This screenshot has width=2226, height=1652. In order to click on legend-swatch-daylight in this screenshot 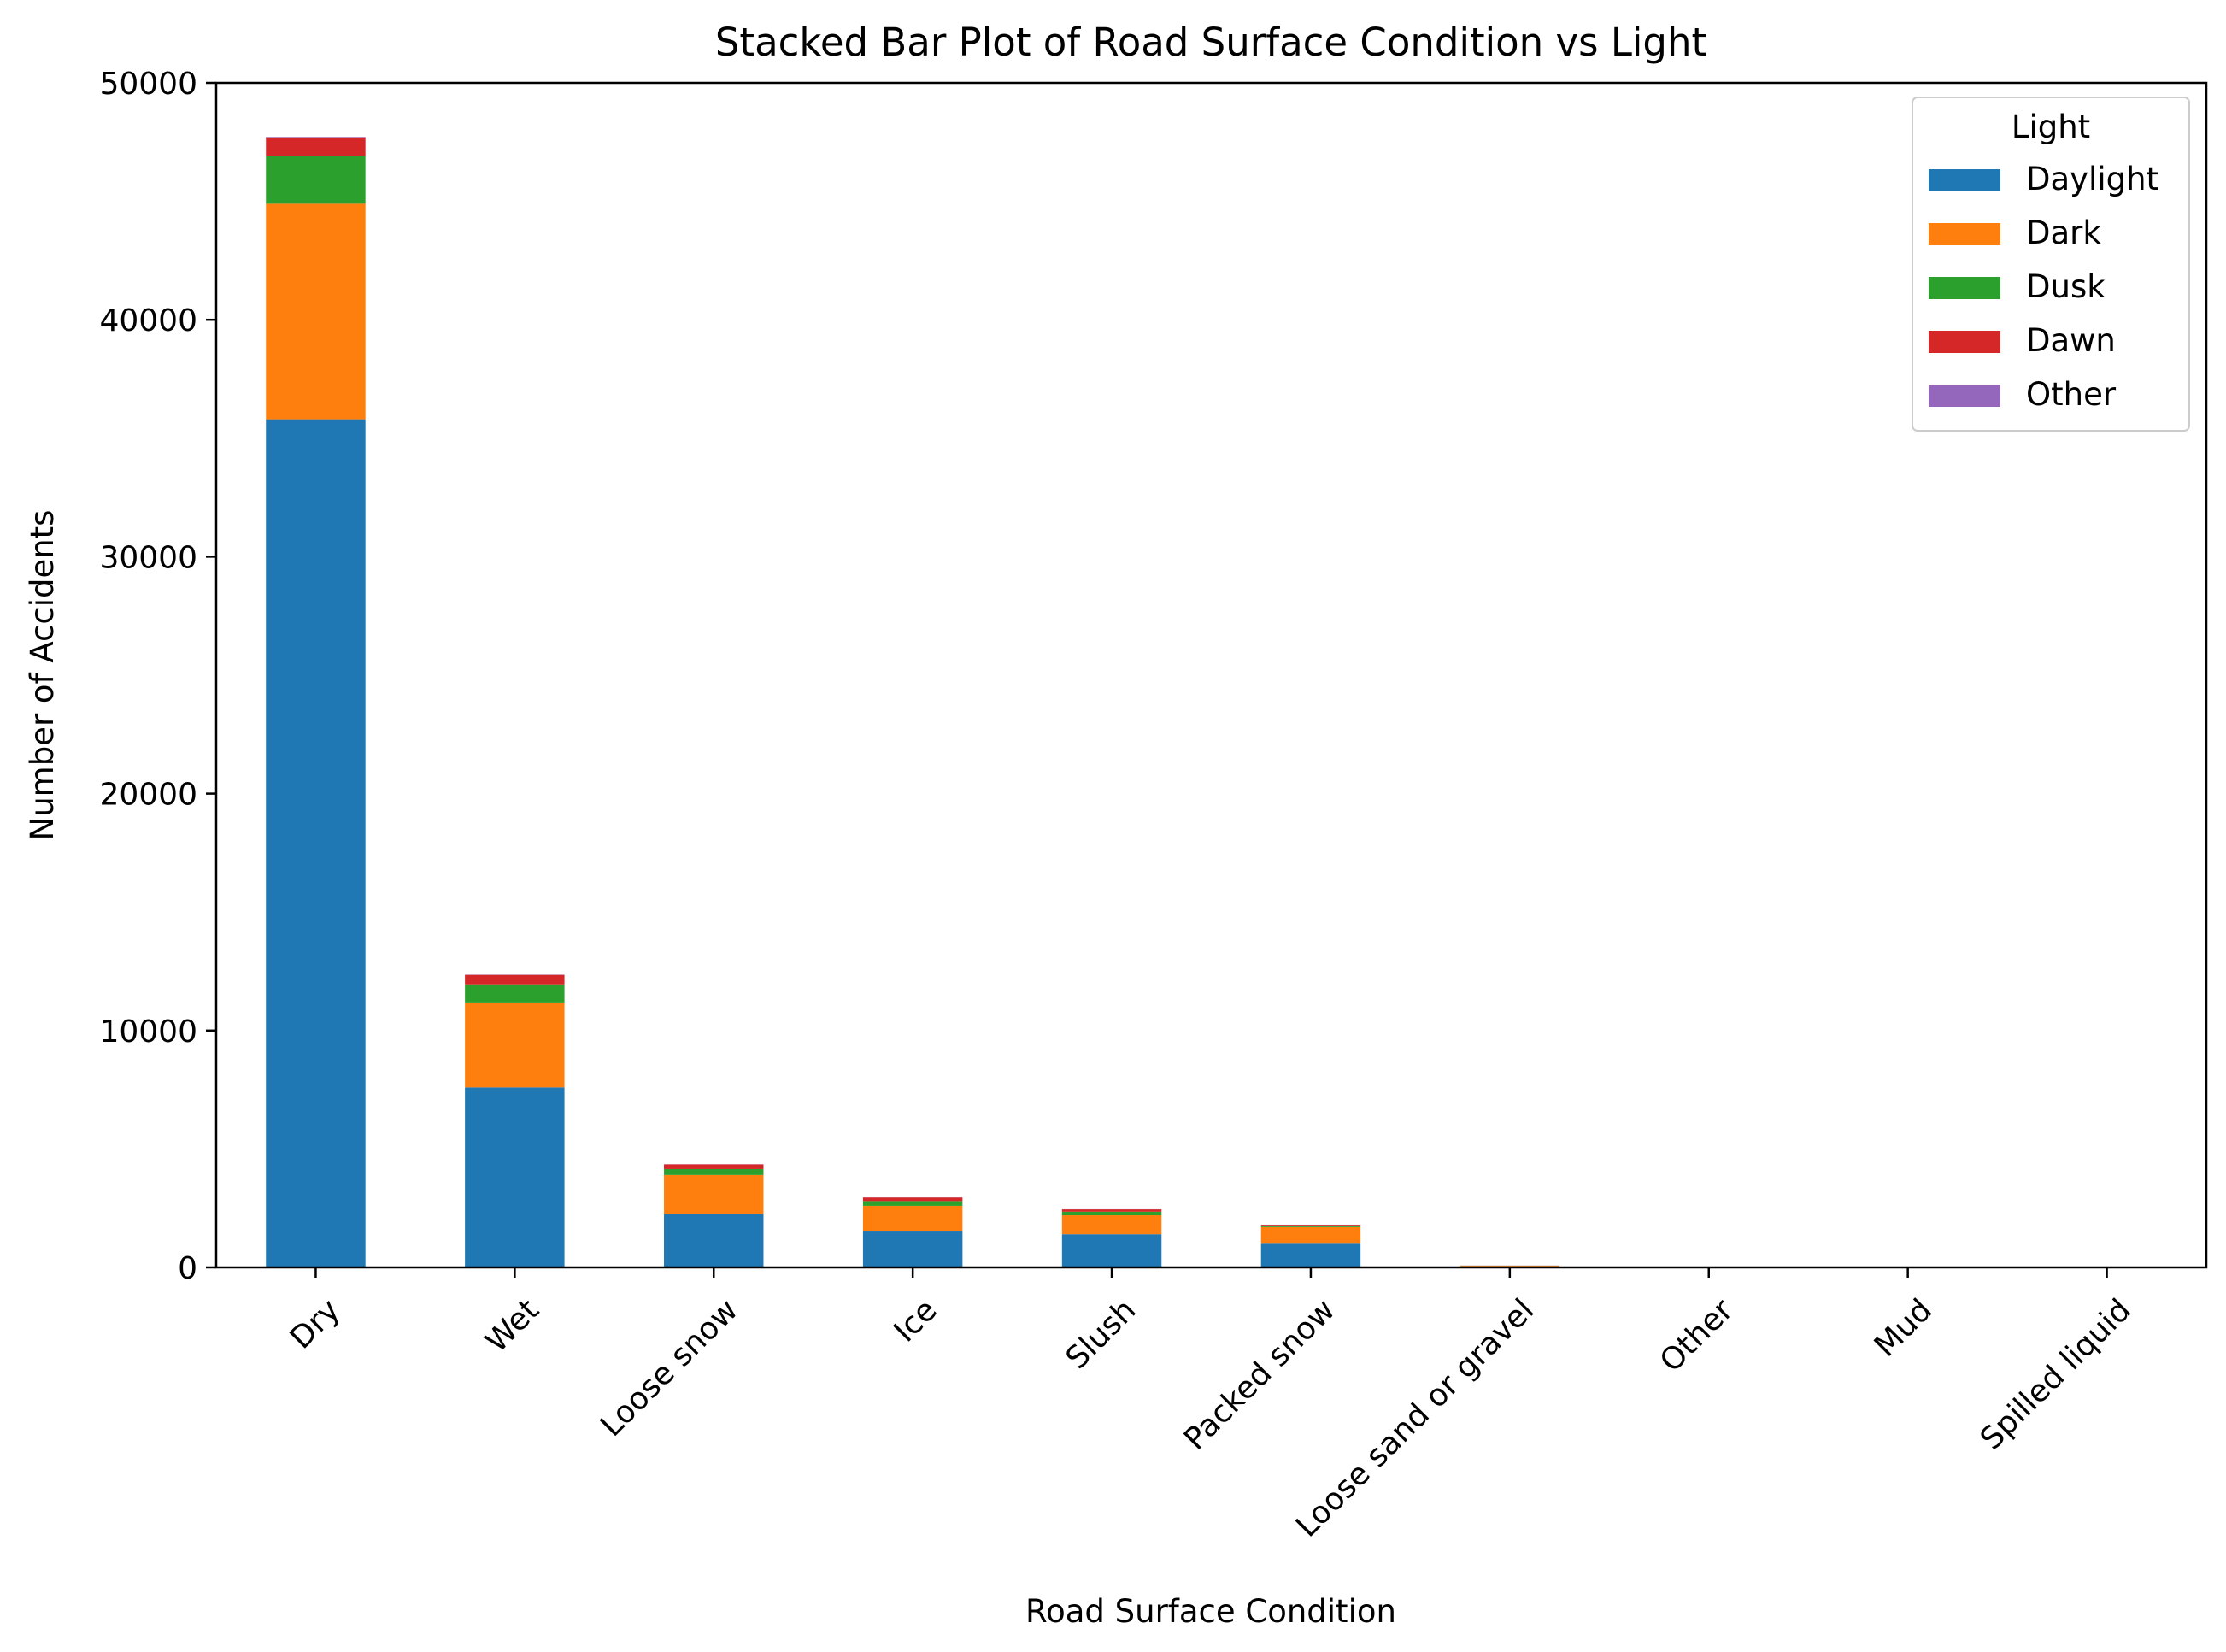, I will do `click(1964, 180)`.